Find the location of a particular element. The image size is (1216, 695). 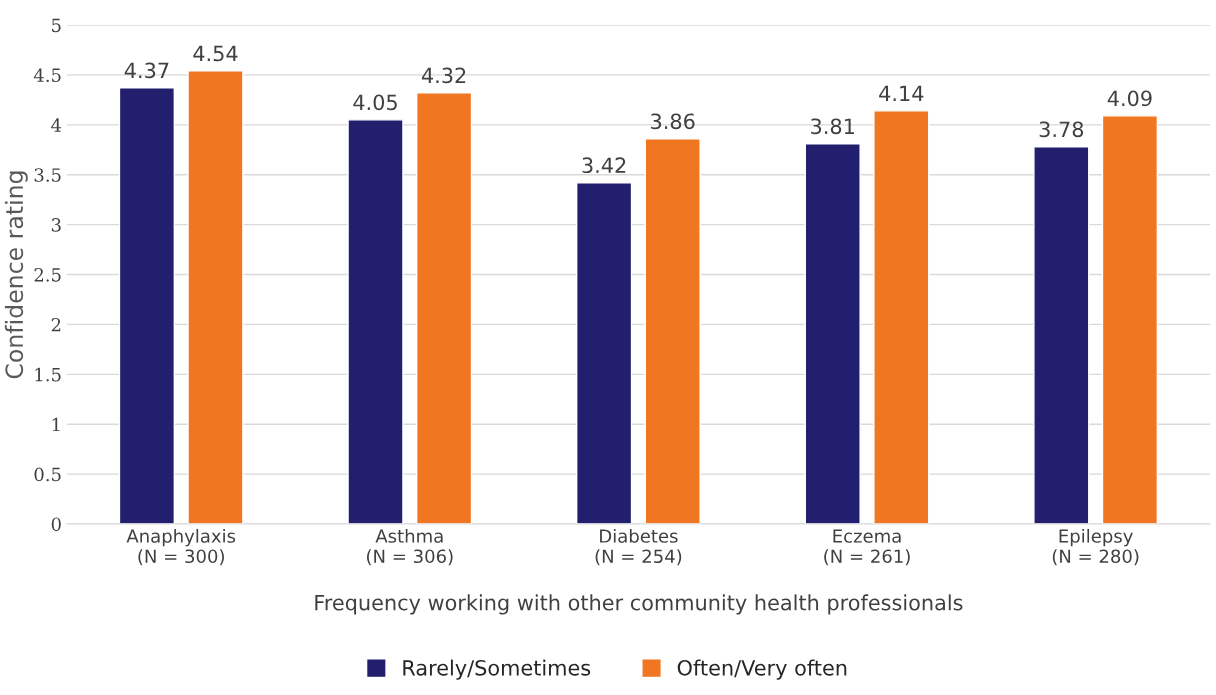

data-label: 3.81 is located at coordinates (832, 126).